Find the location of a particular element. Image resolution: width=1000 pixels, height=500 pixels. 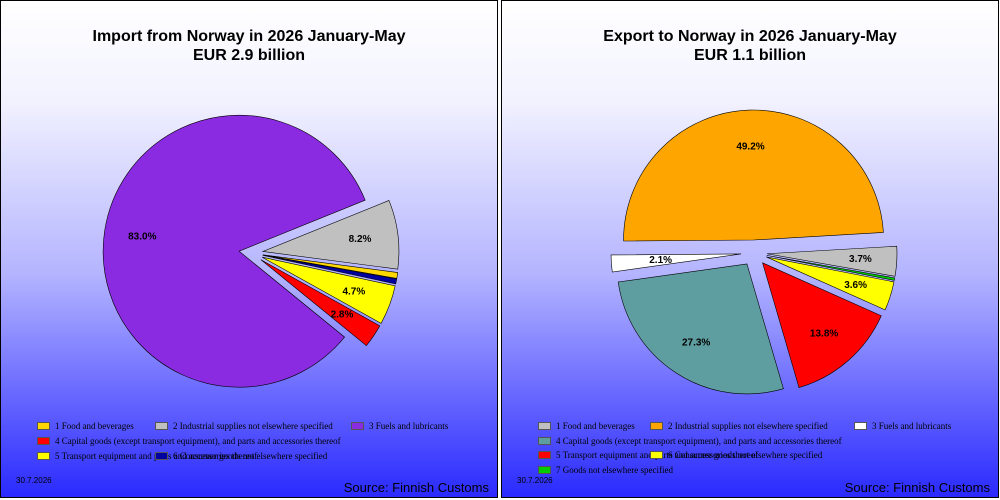

import-chart-title: Import from Norway in 2026 January-May is located at coordinates (249, 36).